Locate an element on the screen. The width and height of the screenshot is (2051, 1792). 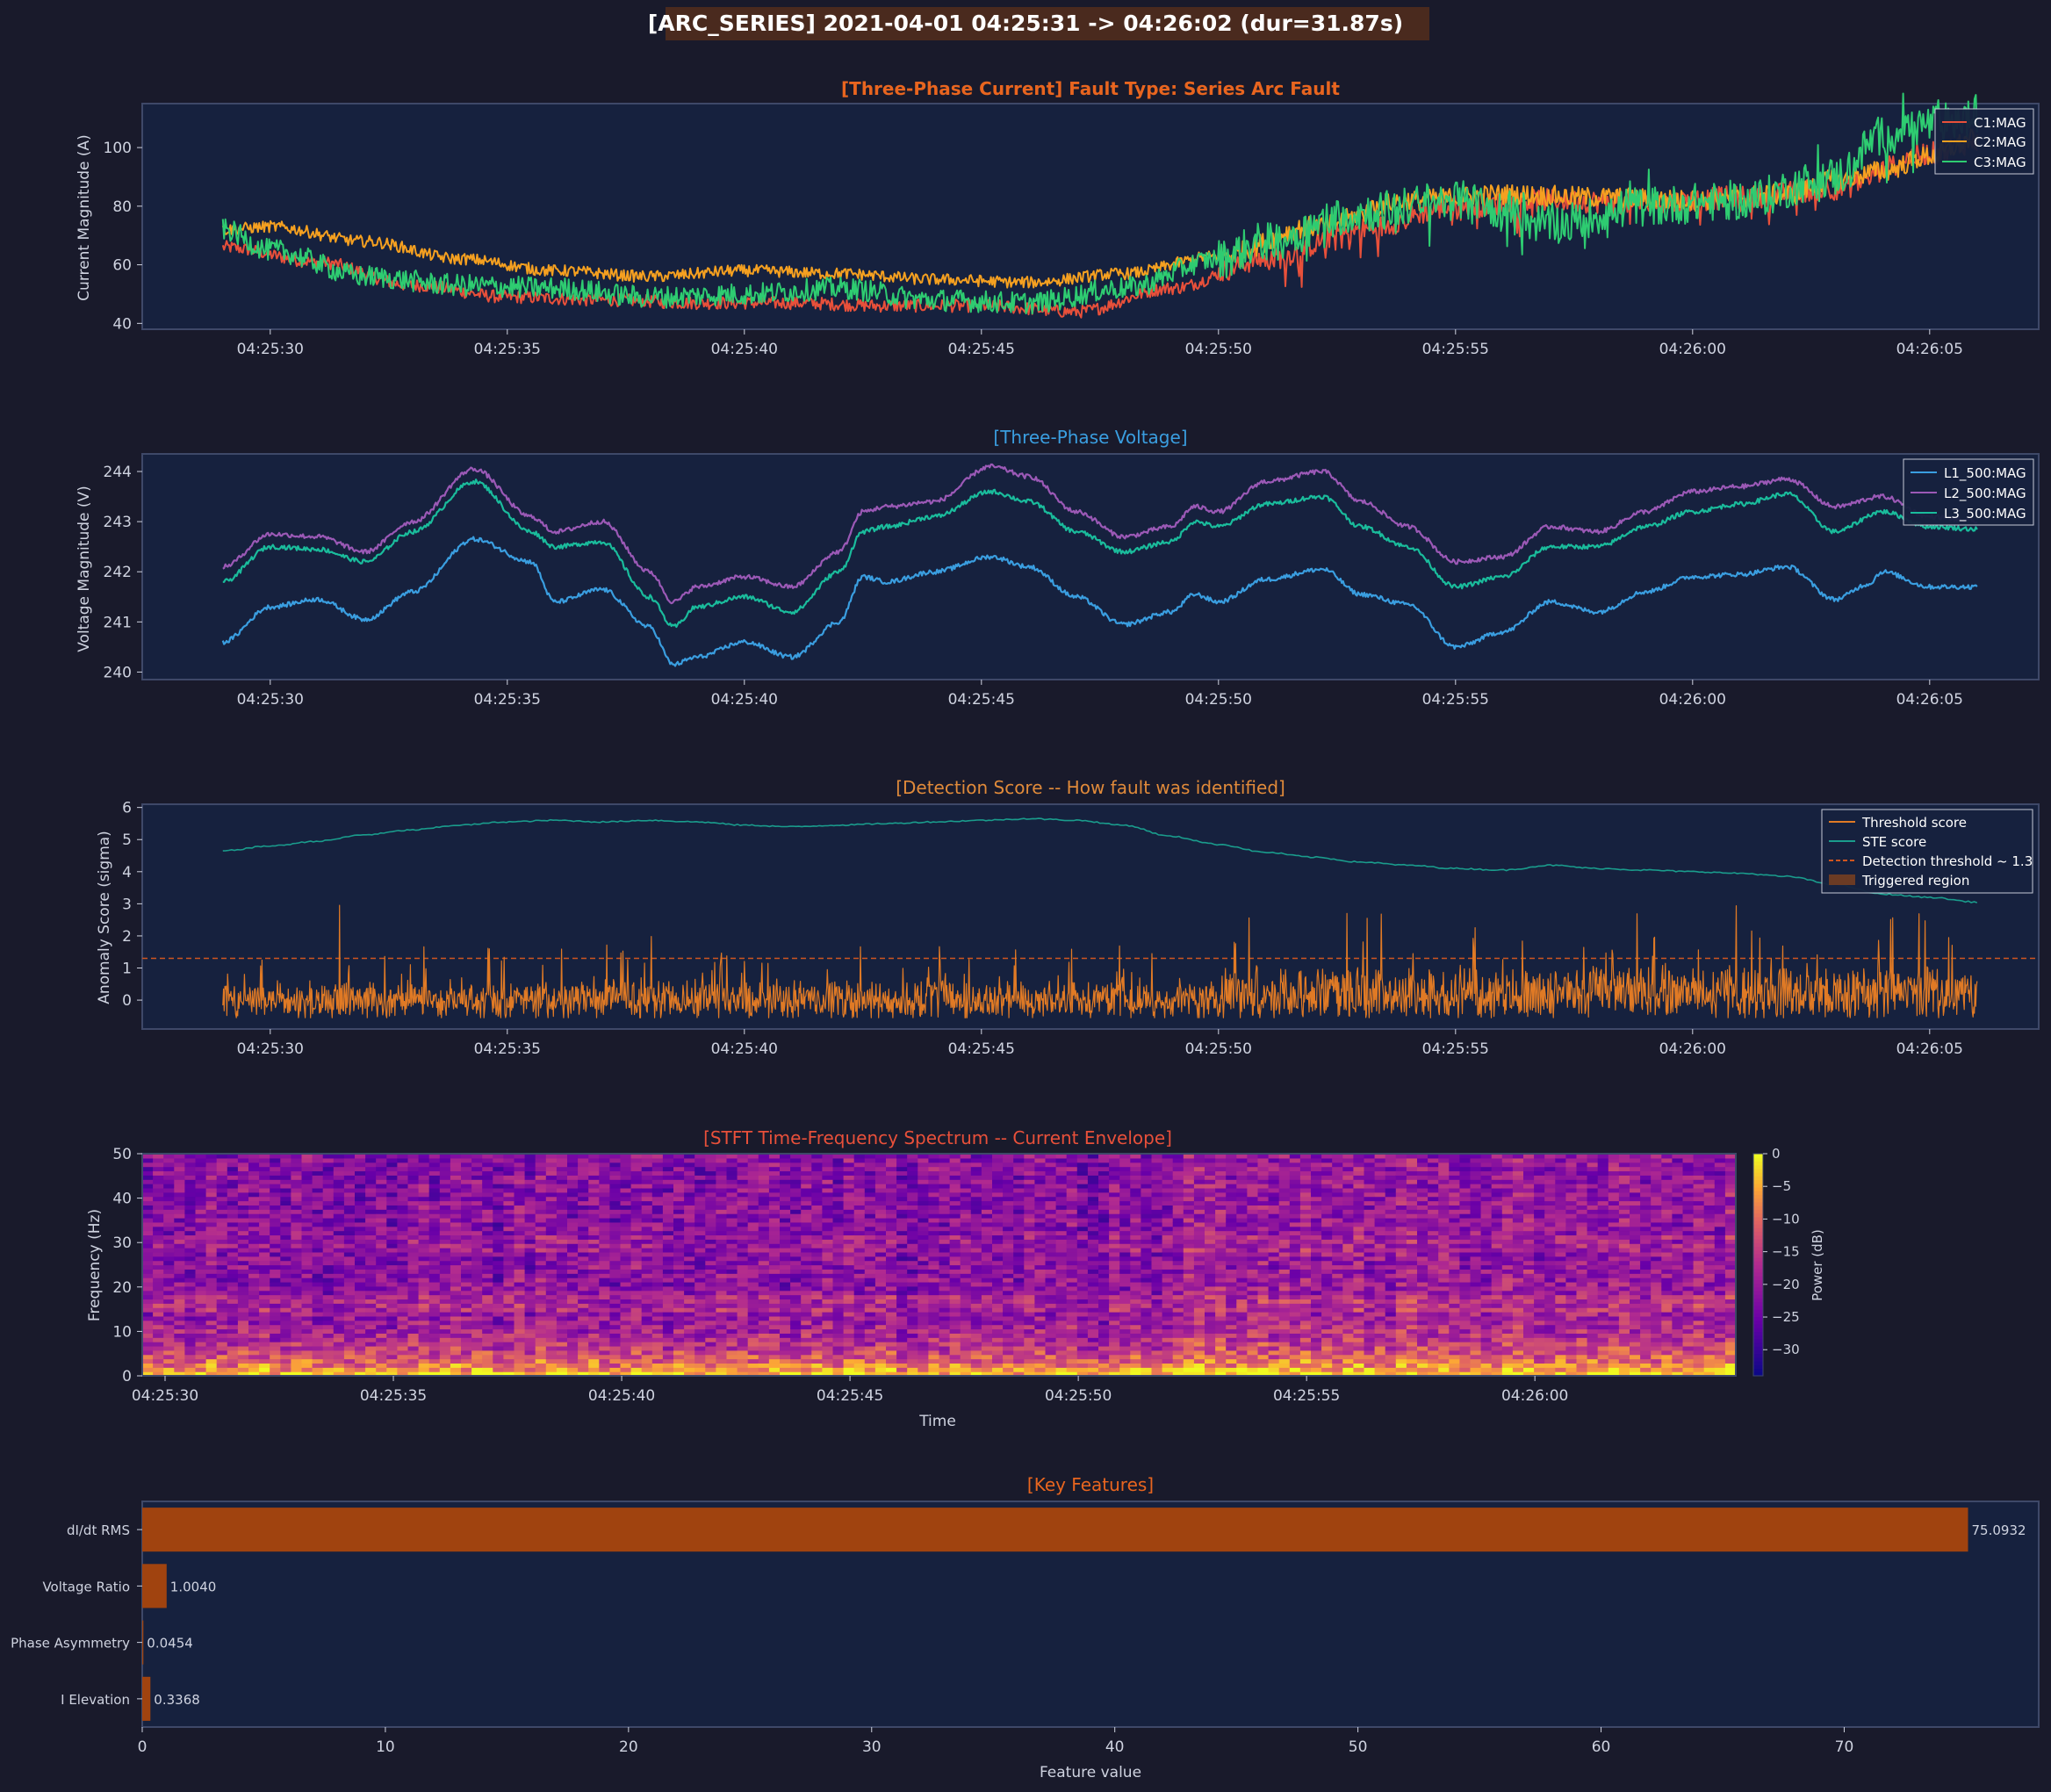
legend-label-l2: L2_500:MAG is located at coordinates (1985, 494).